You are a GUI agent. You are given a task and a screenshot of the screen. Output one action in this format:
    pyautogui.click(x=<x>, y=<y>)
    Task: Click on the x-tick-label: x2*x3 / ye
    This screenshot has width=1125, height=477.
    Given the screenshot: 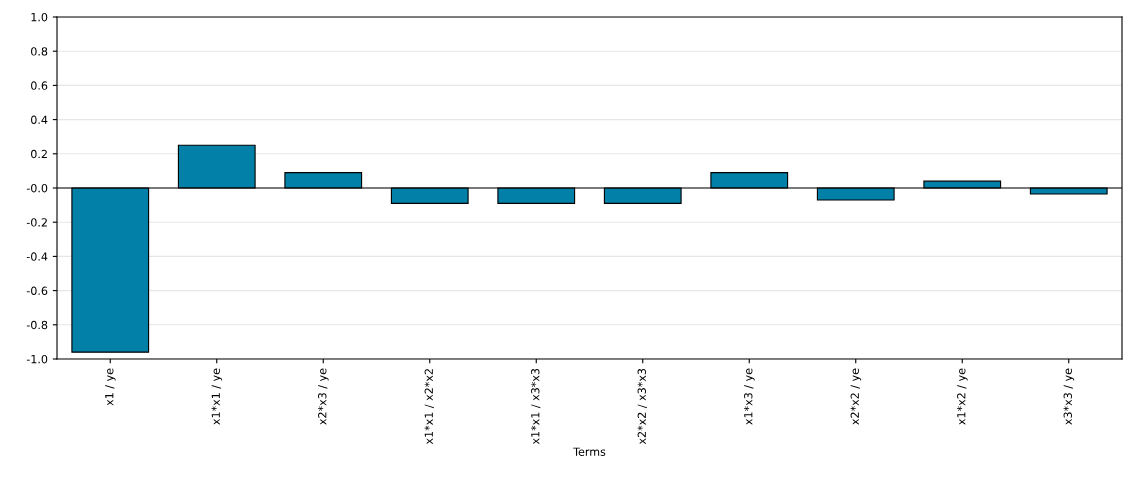 What is the action you would take?
    pyautogui.click(x=323, y=396)
    